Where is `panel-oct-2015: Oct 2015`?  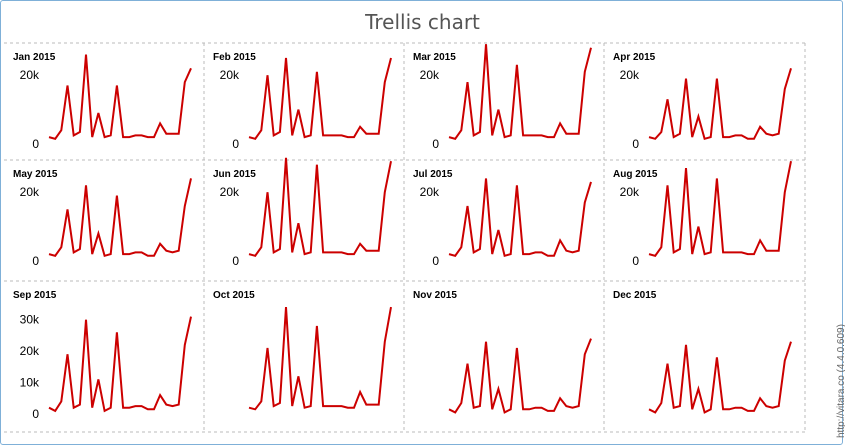
panel-oct-2015: Oct 2015 is located at coordinates (302, 350).